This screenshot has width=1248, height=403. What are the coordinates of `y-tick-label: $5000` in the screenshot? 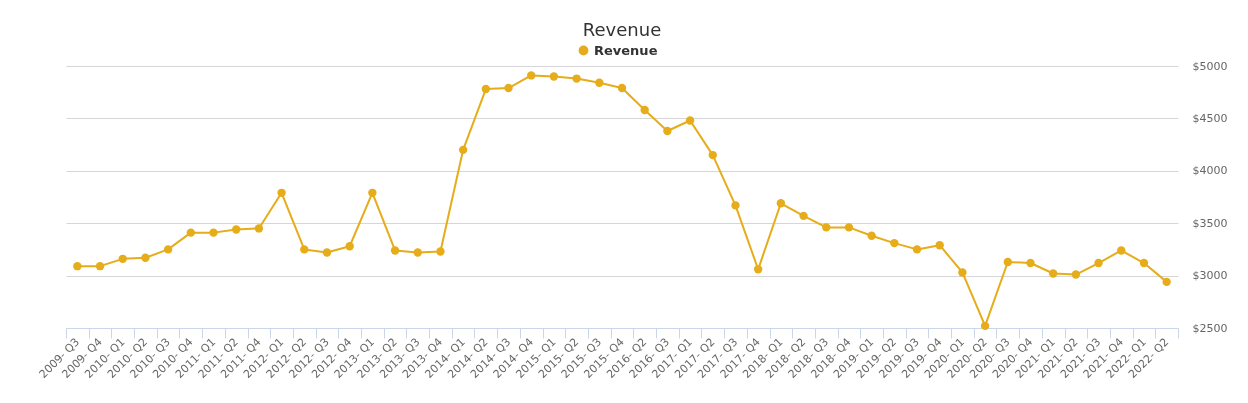 It's located at (1210, 66).